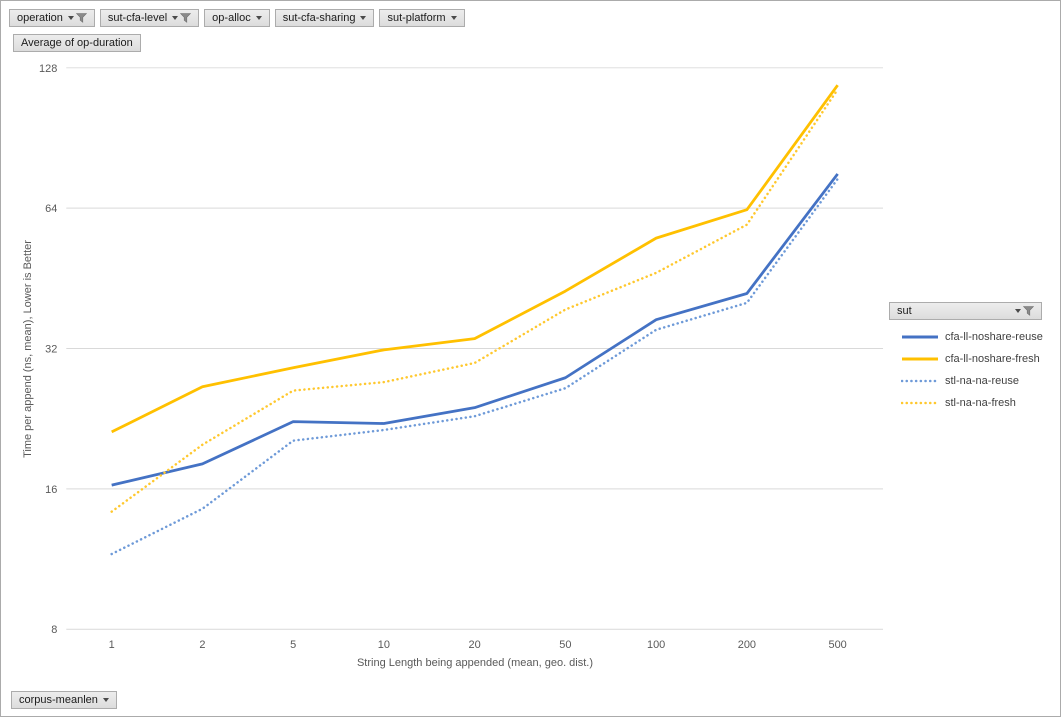 This screenshot has height=717, width=1061. What do you see at coordinates (838, 645) in the screenshot?
I see `x-tick-label: 500` at bounding box center [838, 645].